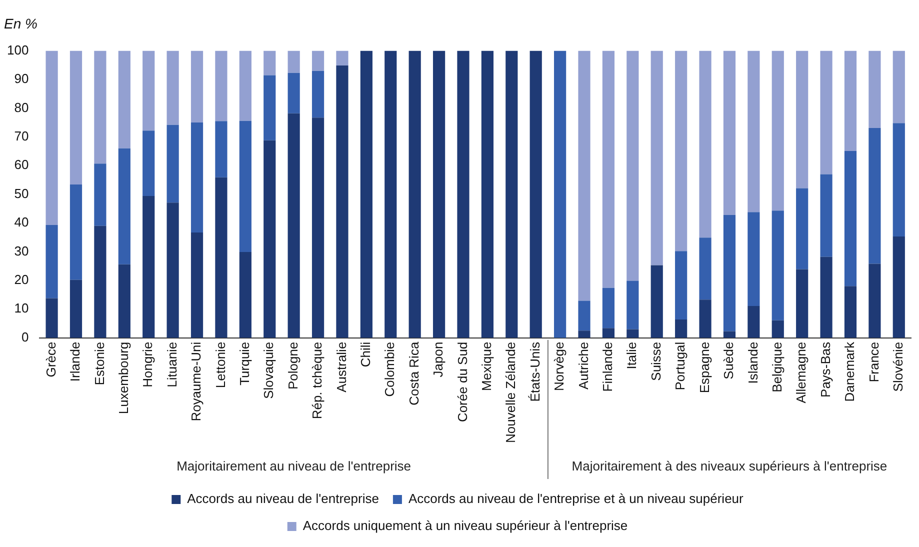  I want to click on x-tick-label: Corée du Sud, so click(462, 382).